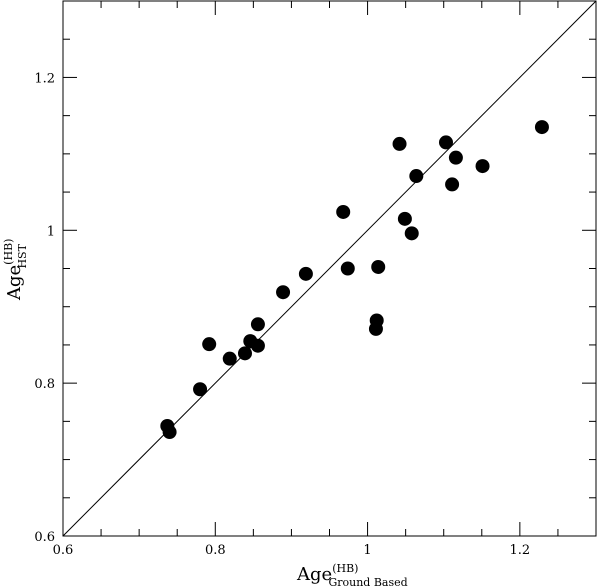 The height and width of the screenshot is (587, 598). What do you see at coordinates (63, 550) in the screenshot?
I see `x-tick-label: 0.6` at bounding box center [63, 550].